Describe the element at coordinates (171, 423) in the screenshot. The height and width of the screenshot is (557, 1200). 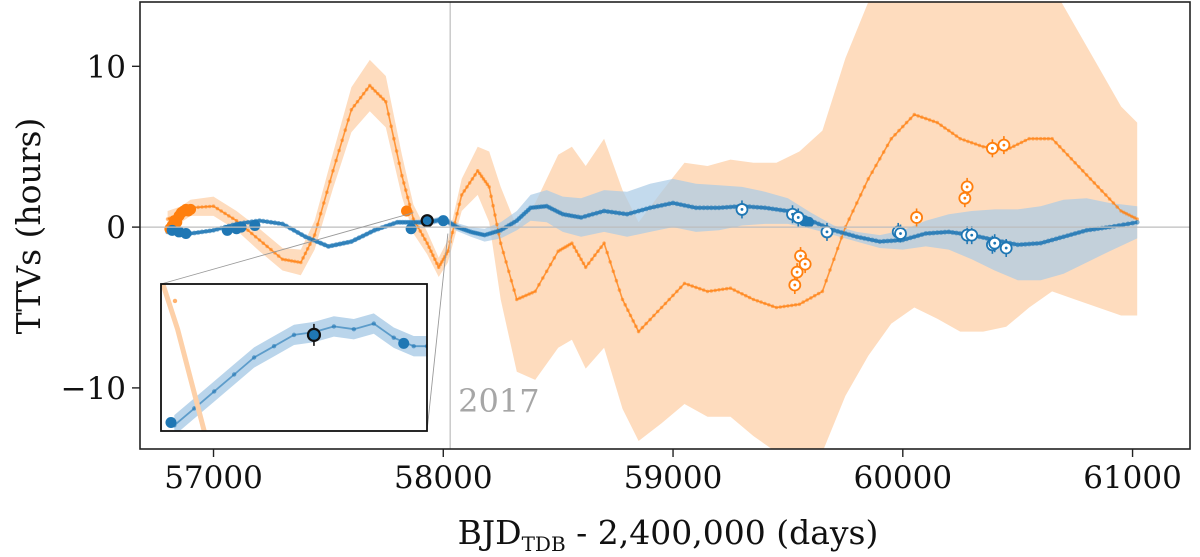
I see `inset-blue-observed-point` at that location.